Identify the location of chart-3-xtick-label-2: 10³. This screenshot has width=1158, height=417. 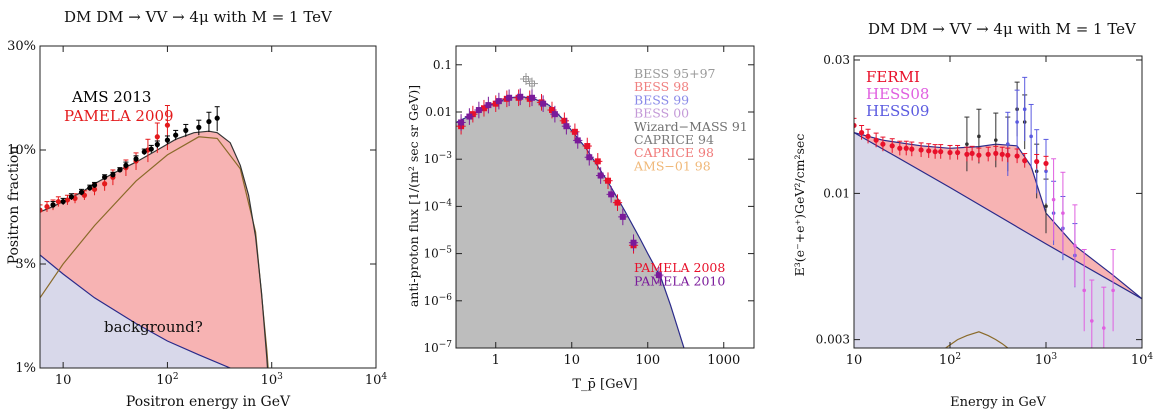
(1046, 360).